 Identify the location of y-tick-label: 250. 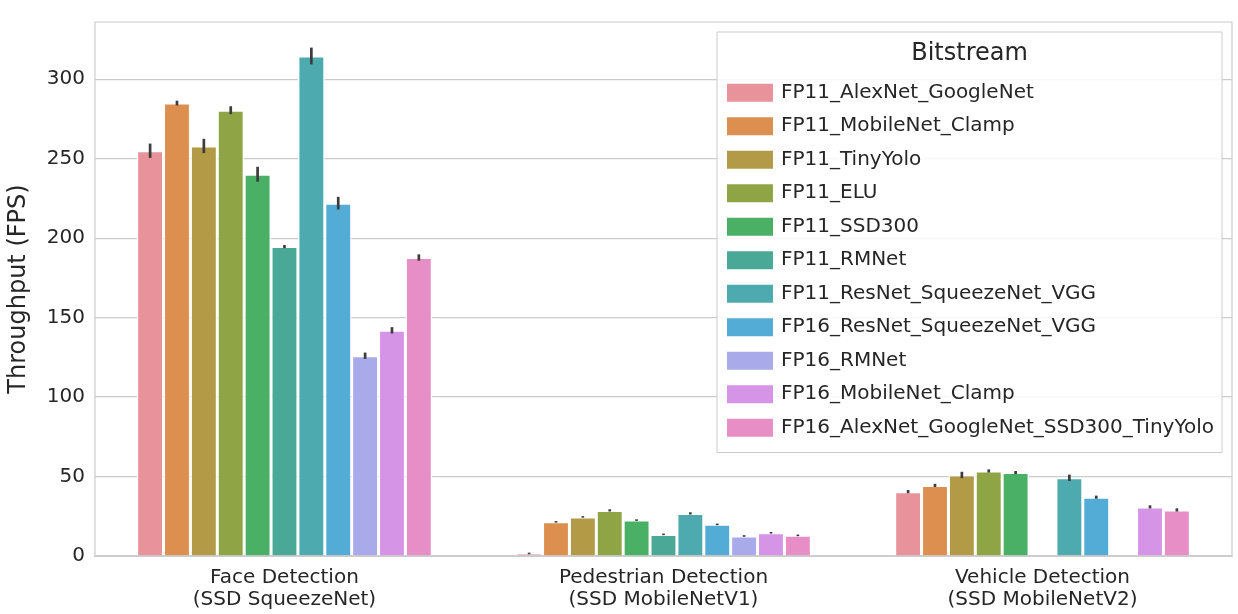
(65, 156).